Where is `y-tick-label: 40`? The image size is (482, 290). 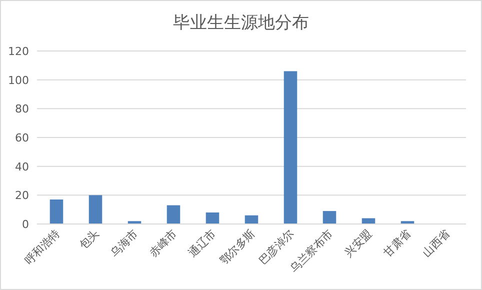
y-tick-label: 40 is located at coordinates (22, 167).